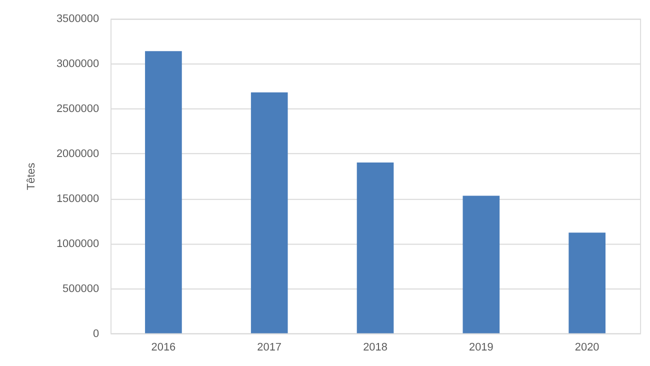 This screenshot has width=650, height=366. I want to click on y-tick-label: 2000000, so click(78, 154).